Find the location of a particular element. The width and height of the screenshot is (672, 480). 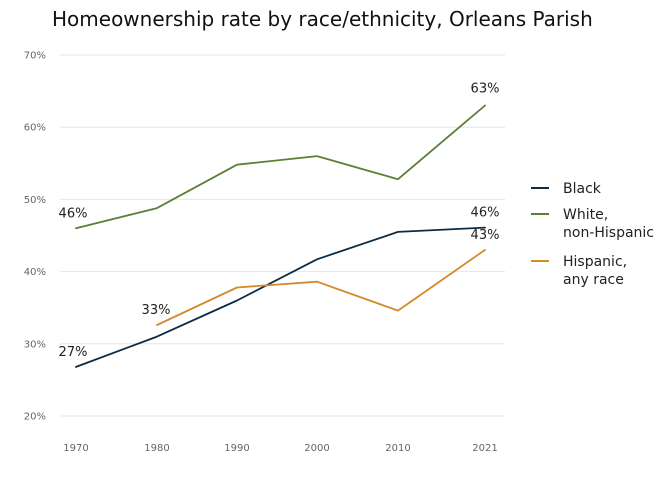

y-tick-label: 70% is located at coordinates (35, 56).